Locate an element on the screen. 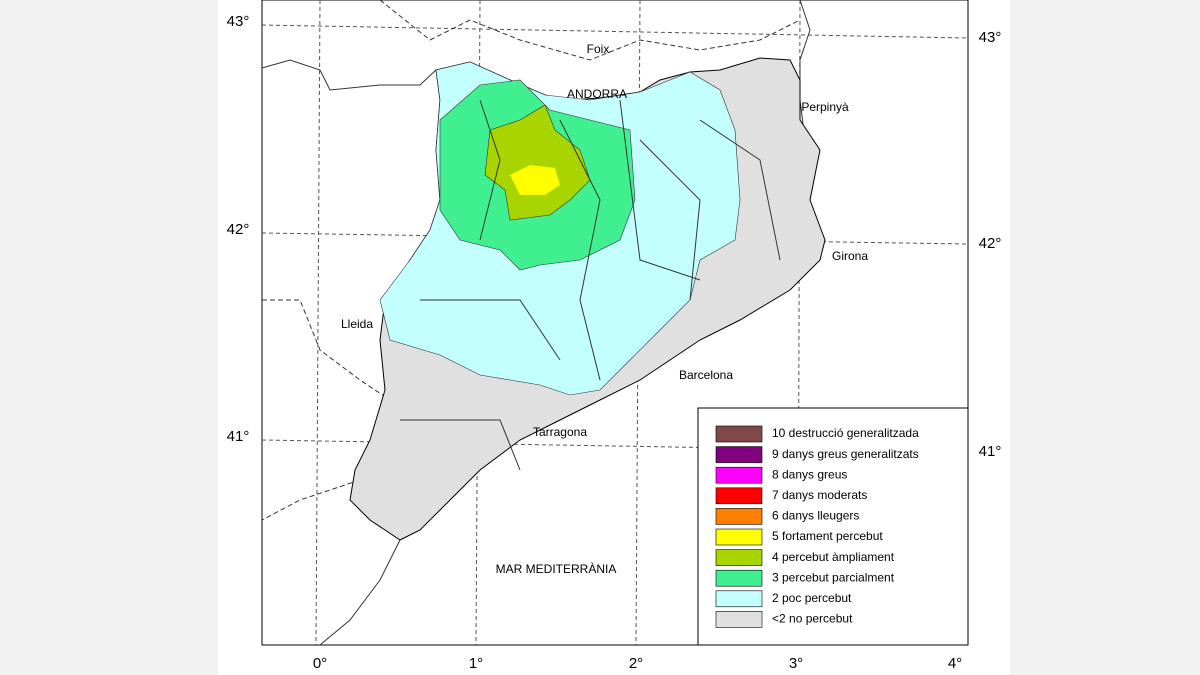 This screenshot has width=1200, height=675. lon-label: 3° is located at coordinates (796, 663).